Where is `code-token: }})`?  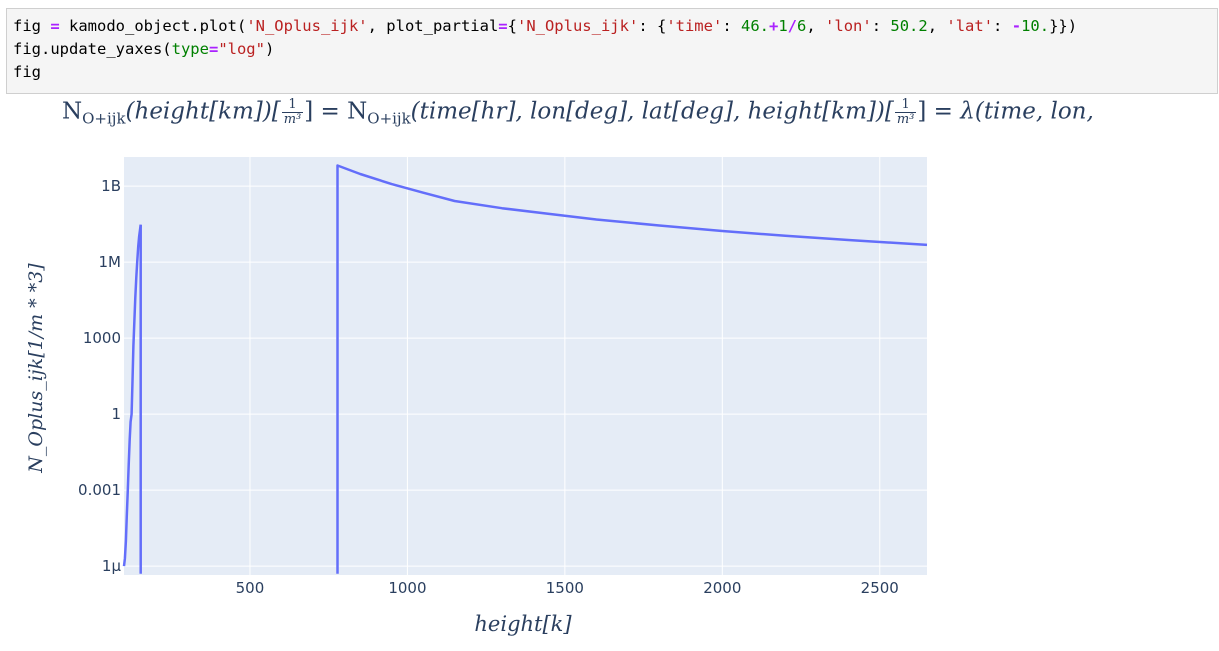
code-token: }}) is located at coordinates (1063, 26).